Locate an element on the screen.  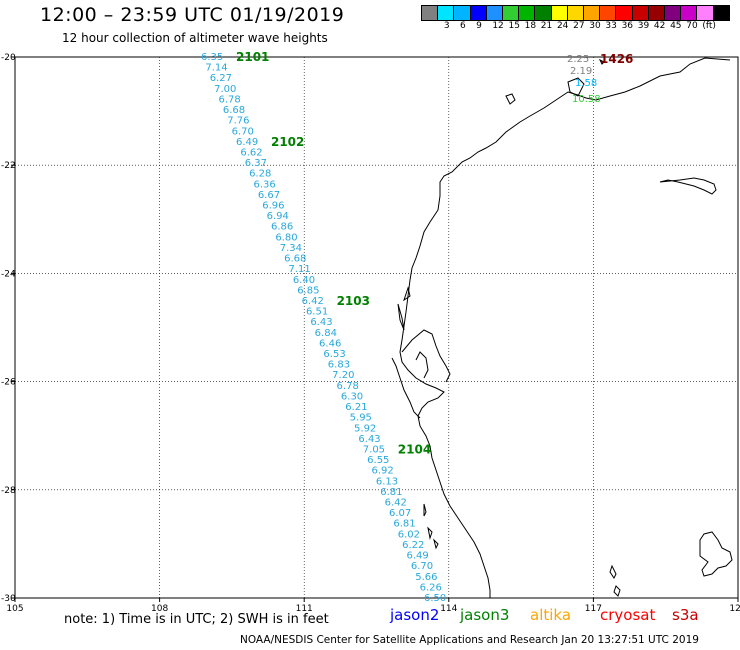
swh-label: 6.40 is located at coordinates (304, 280).